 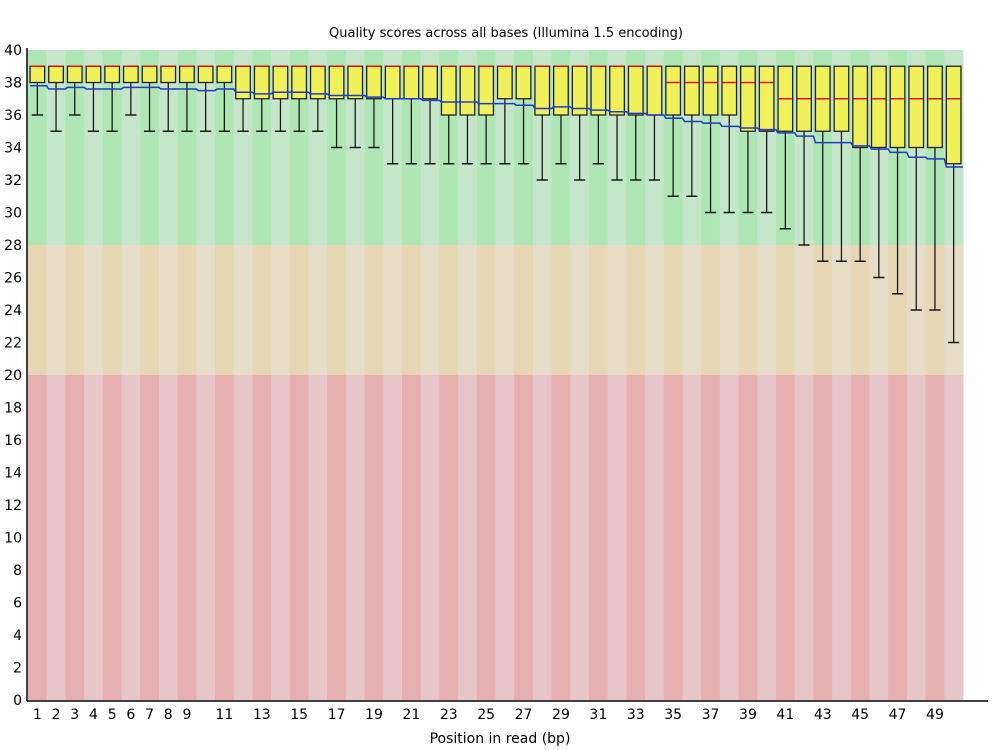 I want to click on y-tick-label: 26, so click(x=13, y=279).